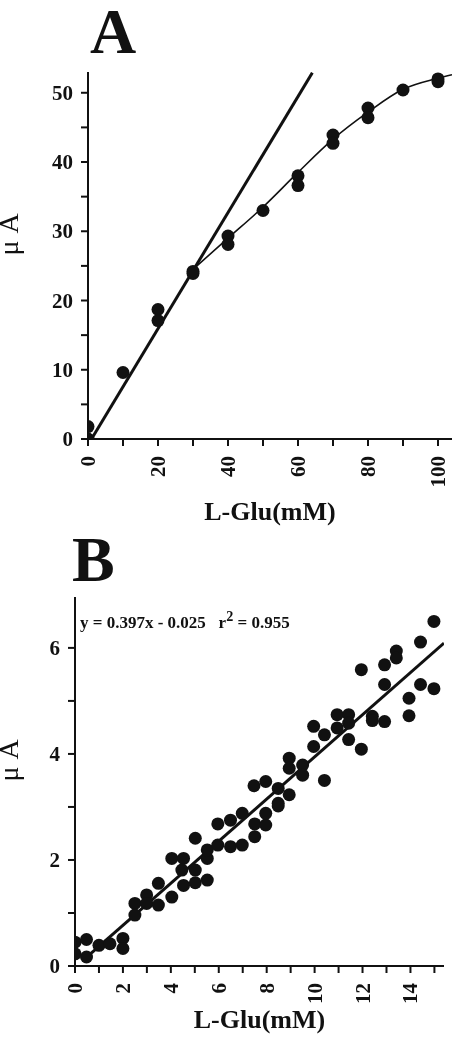  Describe the element at coordinates (54, 859) in the screenshot. I see `y-tick-label: 2` at that location.